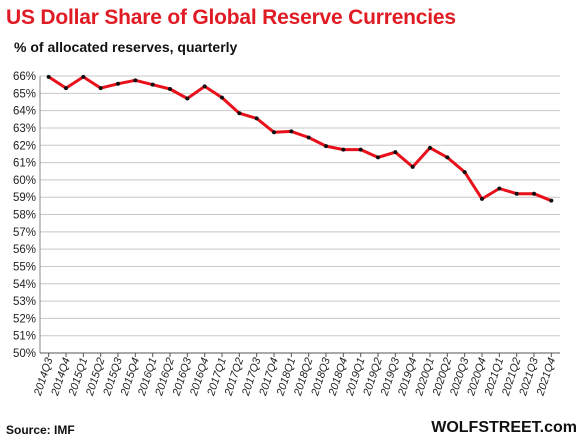 This screenshot has height=446, width=583. What do you see at coordinates (40, 430) in the screenshot?
I see `source-note: Source: IMF` at bounding box center [40, 430].